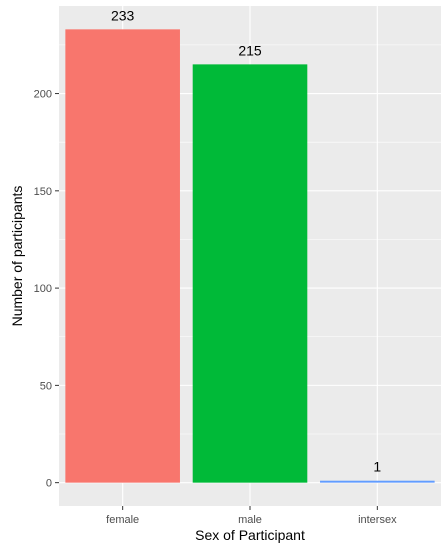 This screenshot has width=448, height=550. I want to click on y-axis-title: Number of participants, so click(17, 256).